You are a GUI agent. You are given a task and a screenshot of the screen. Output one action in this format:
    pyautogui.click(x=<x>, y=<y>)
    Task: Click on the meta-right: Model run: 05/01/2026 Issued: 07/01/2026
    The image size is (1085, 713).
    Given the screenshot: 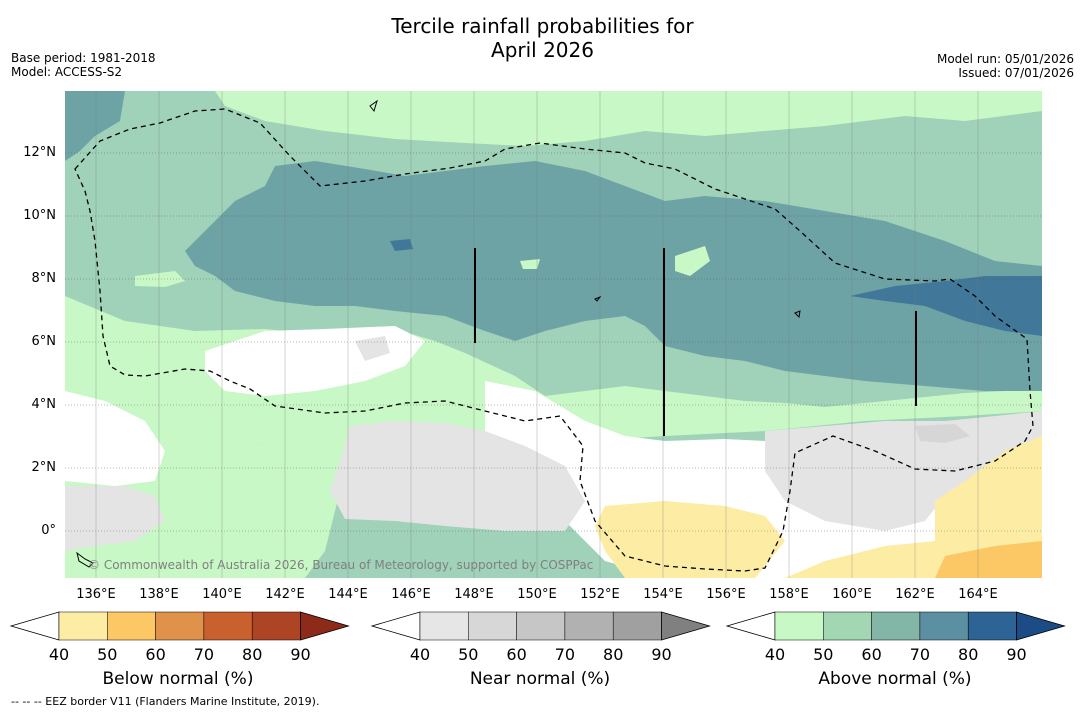 What is the action you would take?
    pyautogui.click(x=1005, y=66)
    